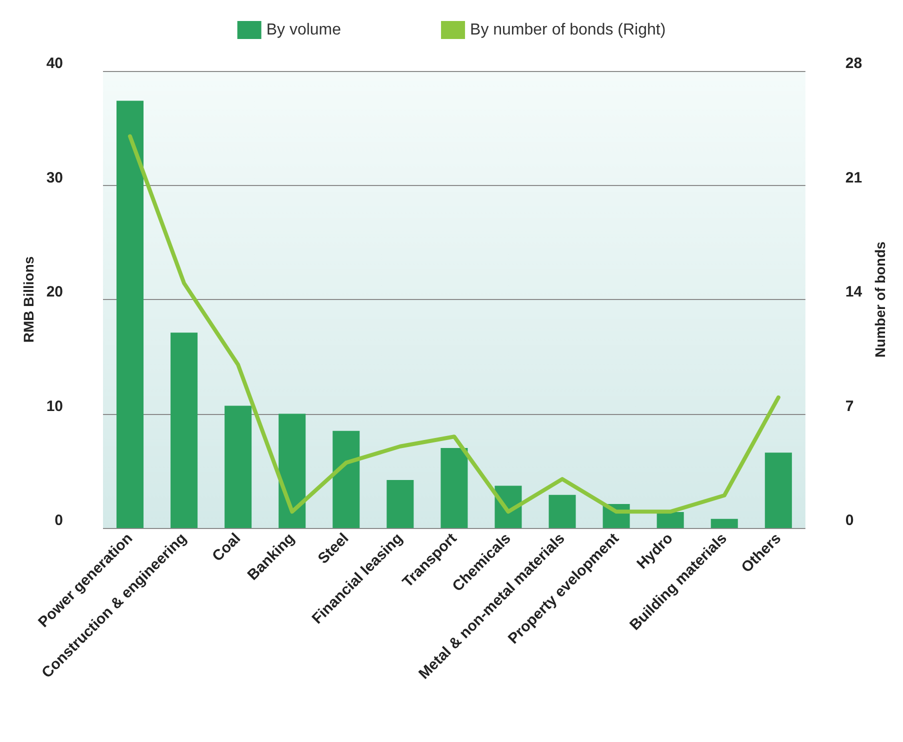 Image resolution: width=903 pixels, height=742 pixels. Describe the element at coordinates (54, 177) in the screenshot. I see `y-tick-label: 30` at that location.